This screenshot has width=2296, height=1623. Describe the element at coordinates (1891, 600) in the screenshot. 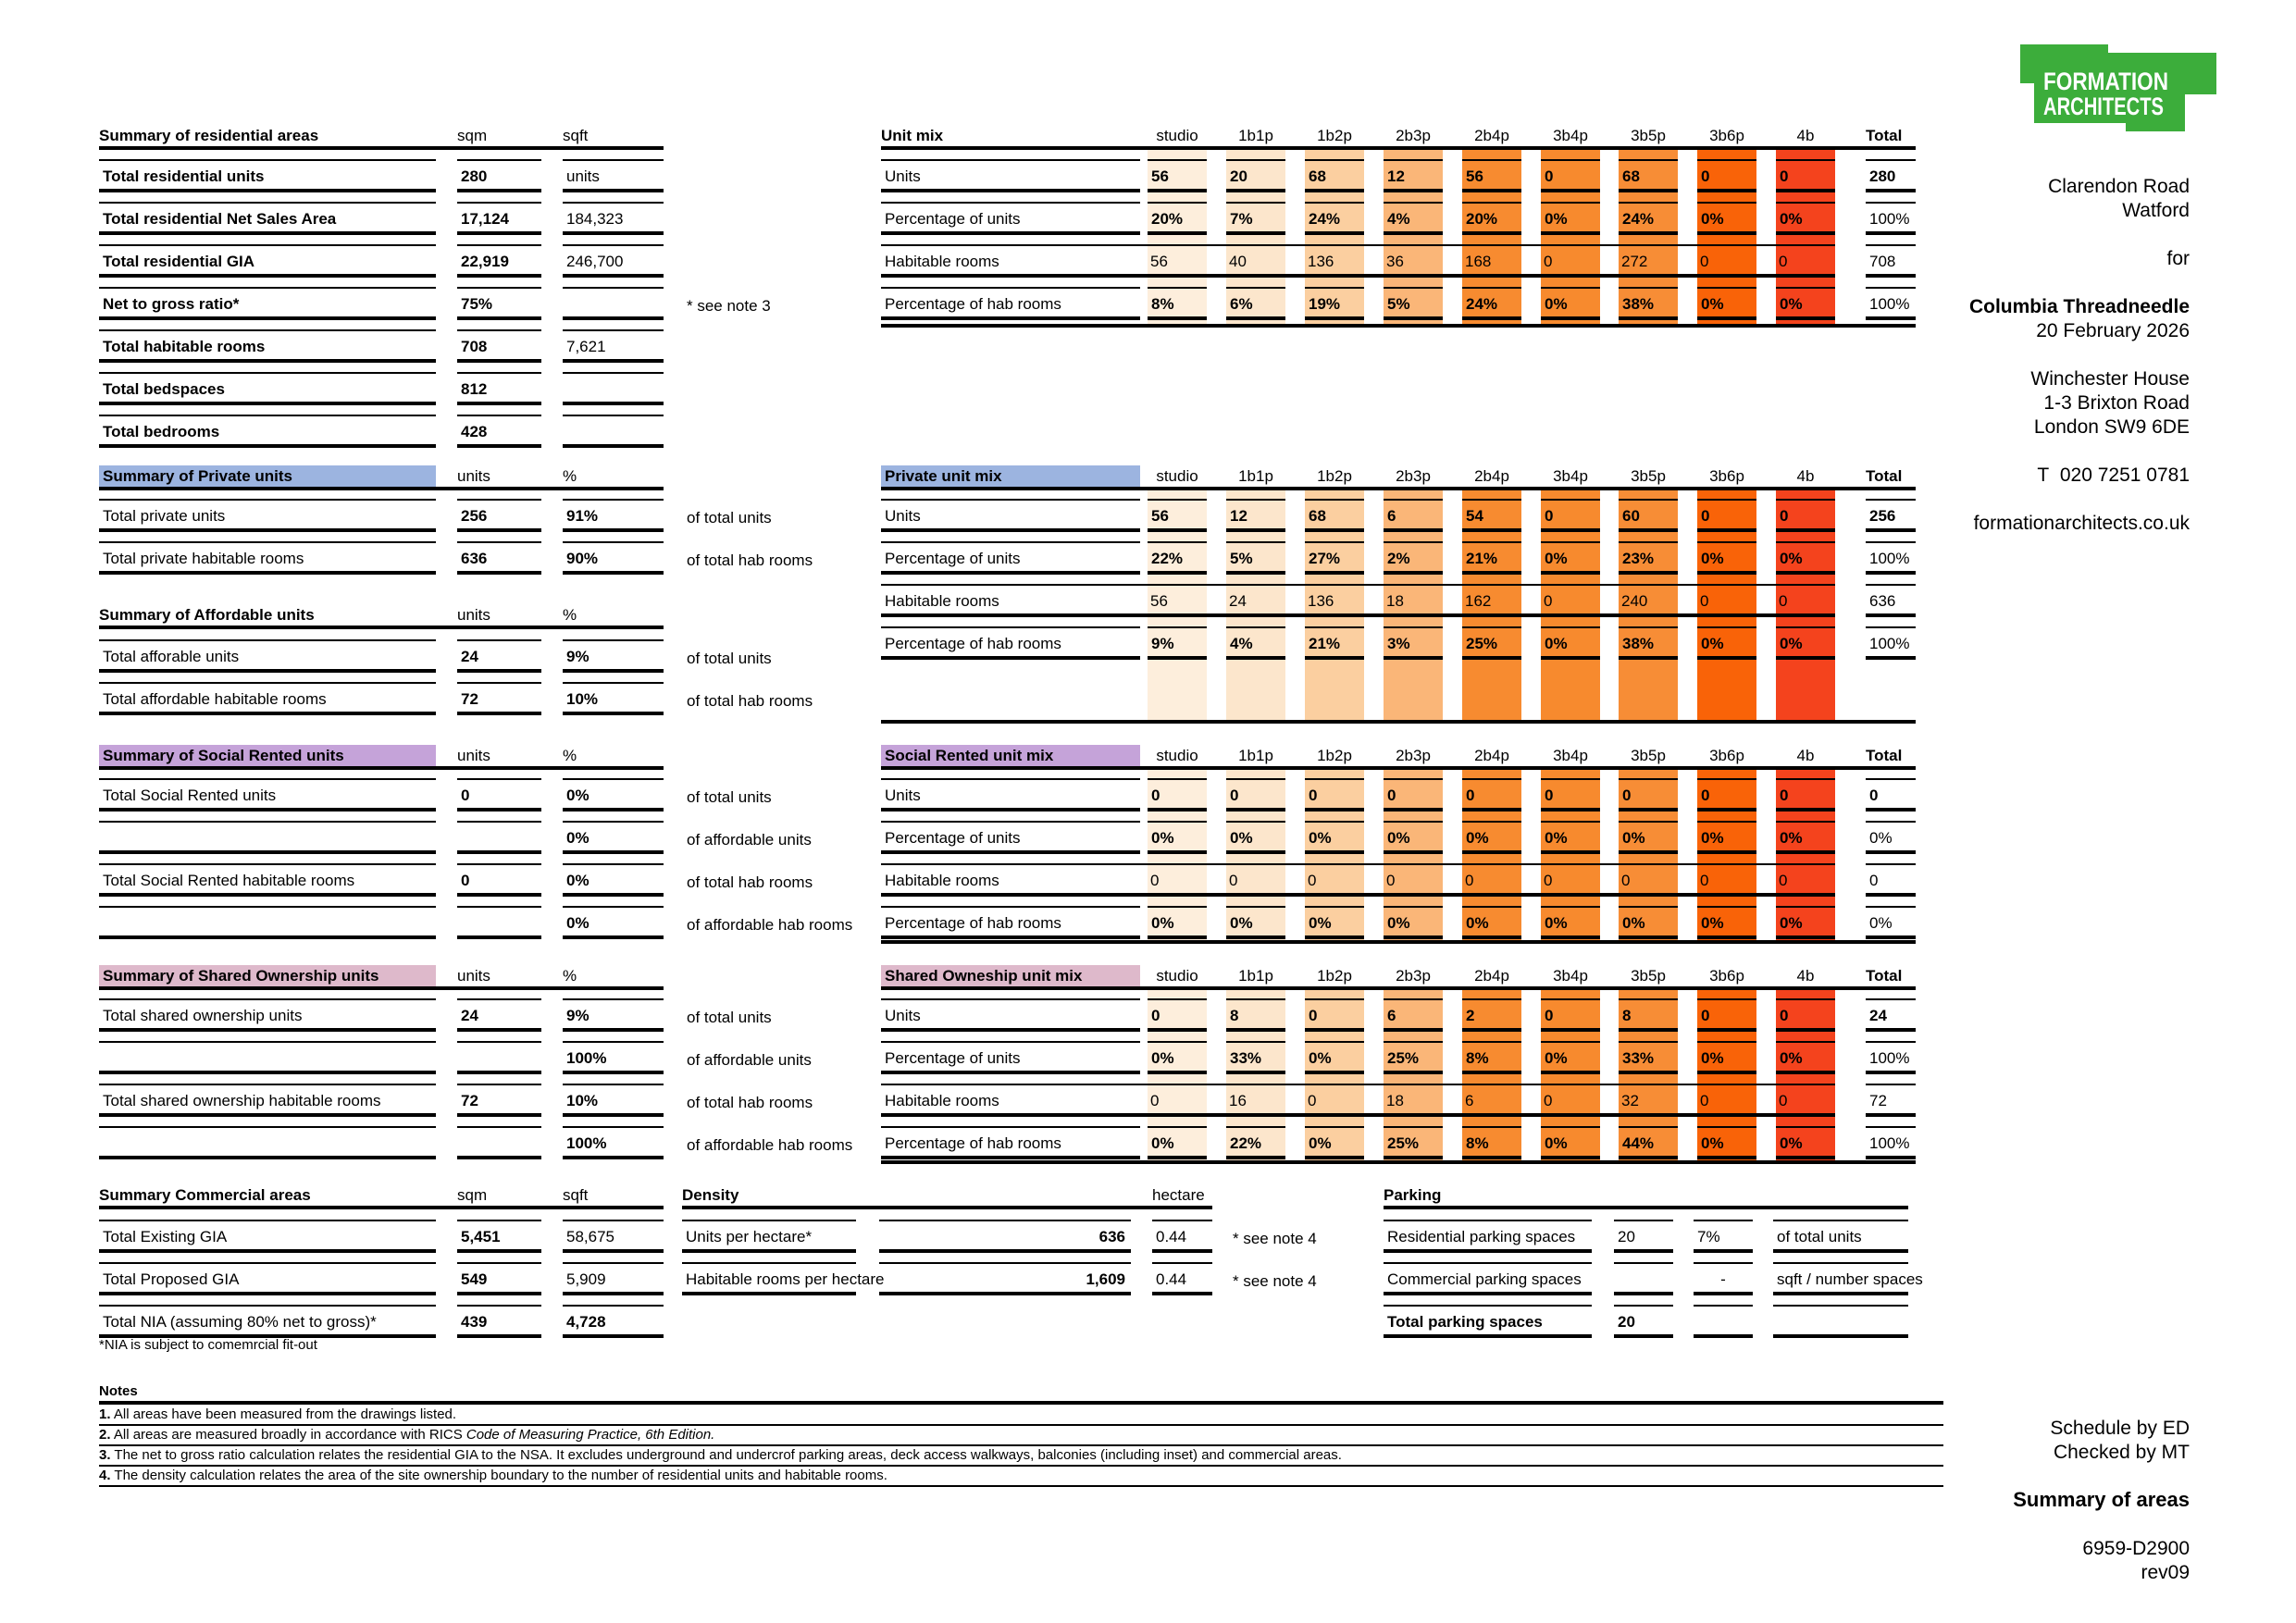

I see `mix-total-cell: 636` at that location.